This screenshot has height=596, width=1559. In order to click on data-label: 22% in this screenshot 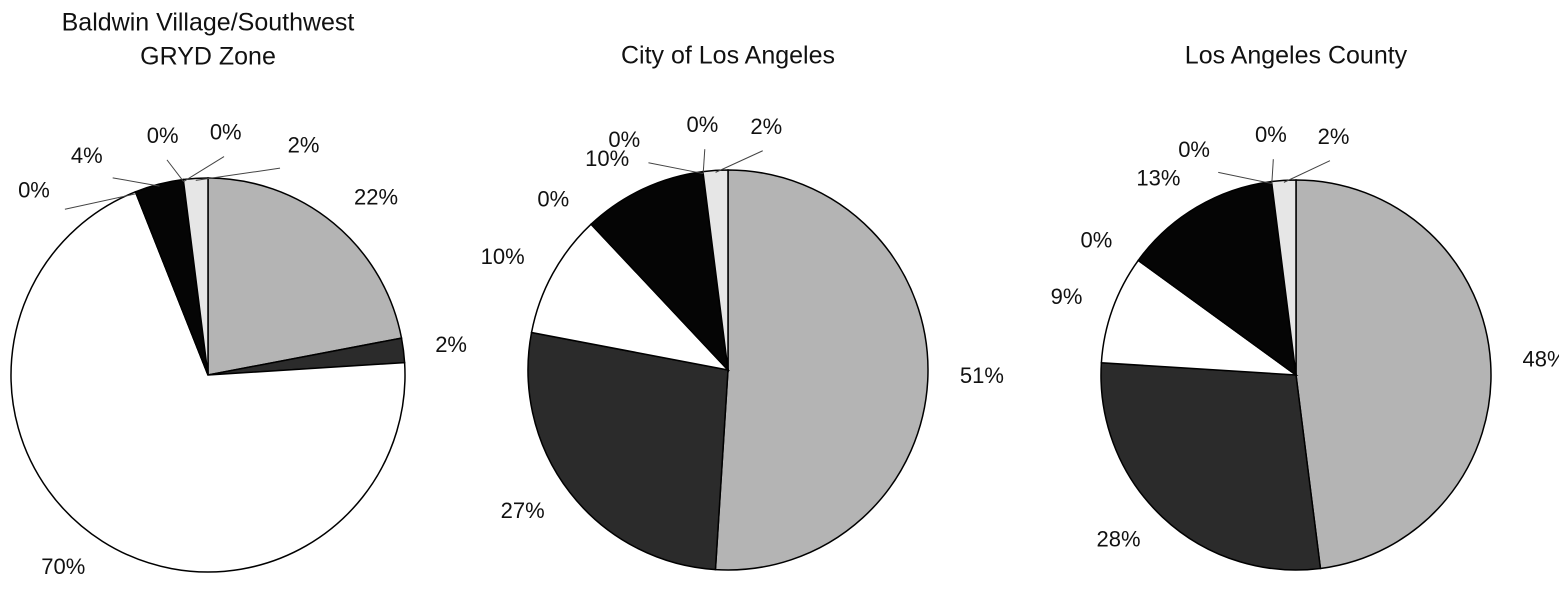, I will do `click(376, 196)`.